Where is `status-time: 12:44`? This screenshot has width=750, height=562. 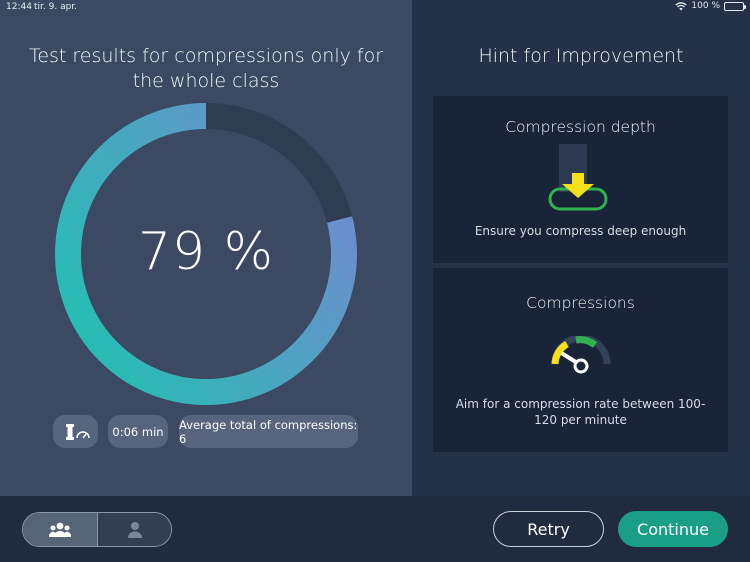 status-time: 12:44 is located at coordinates (19, 7).